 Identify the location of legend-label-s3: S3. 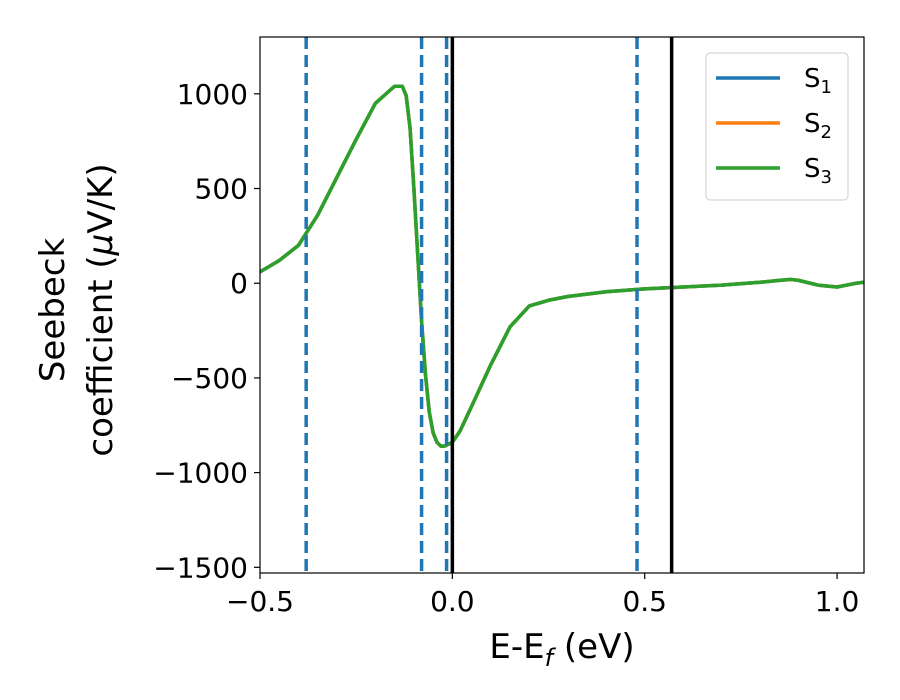
(818, 171).